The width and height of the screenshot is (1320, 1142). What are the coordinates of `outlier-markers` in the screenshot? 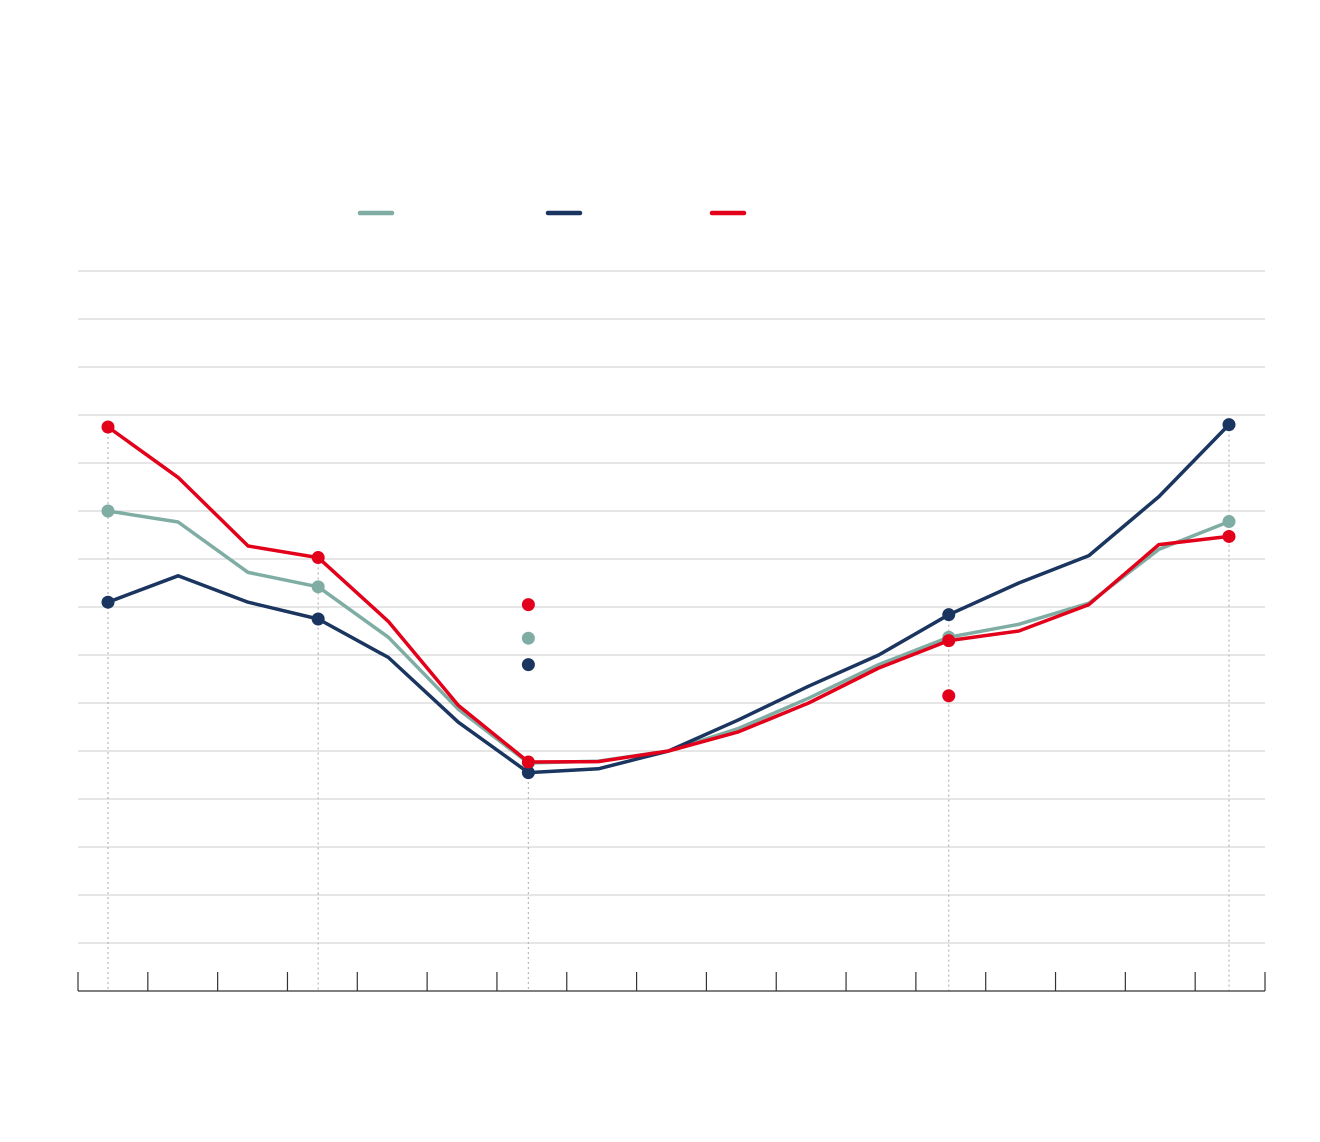 It's located at (738, 650).